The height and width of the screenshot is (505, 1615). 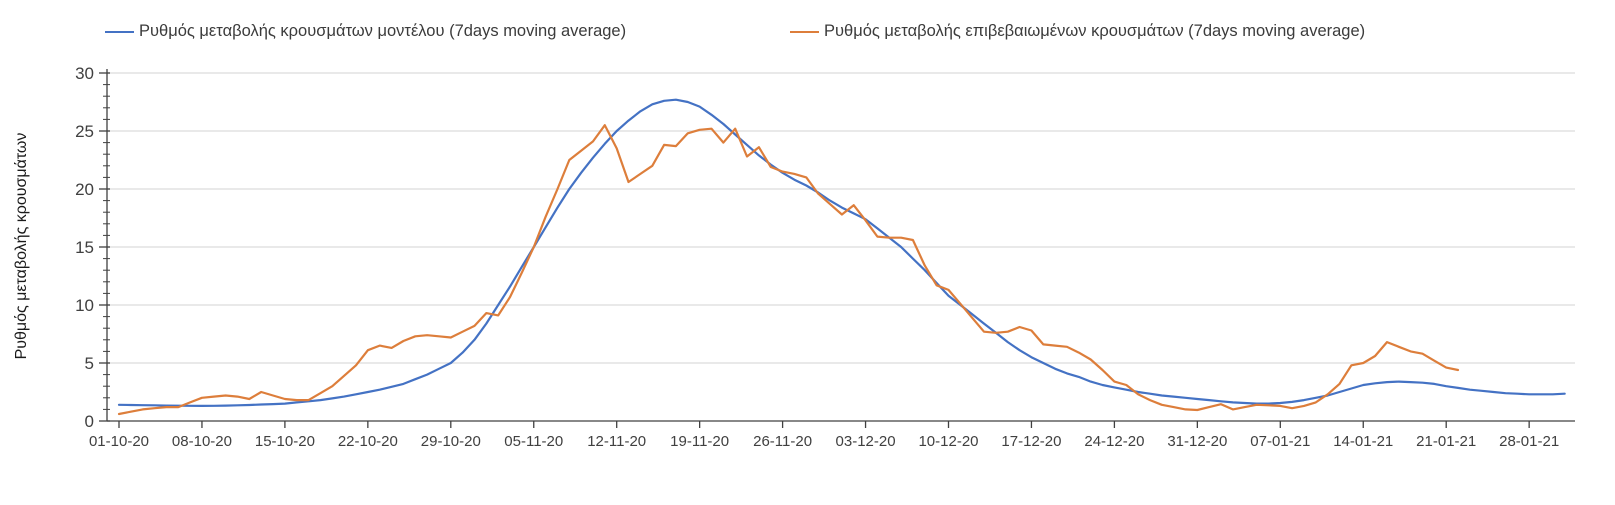 I want to click on svg-text: 15, so click(x=84, y=247).